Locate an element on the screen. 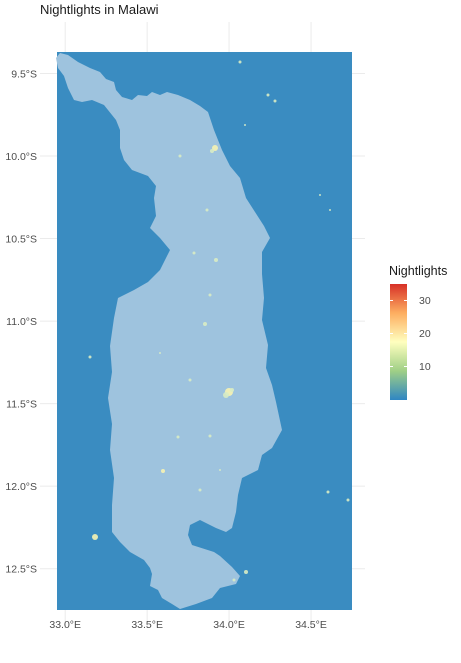 The width and height of the screenshot is (461, 663). y-tick-label: 9.5°S is located at coordinates (24, 74).